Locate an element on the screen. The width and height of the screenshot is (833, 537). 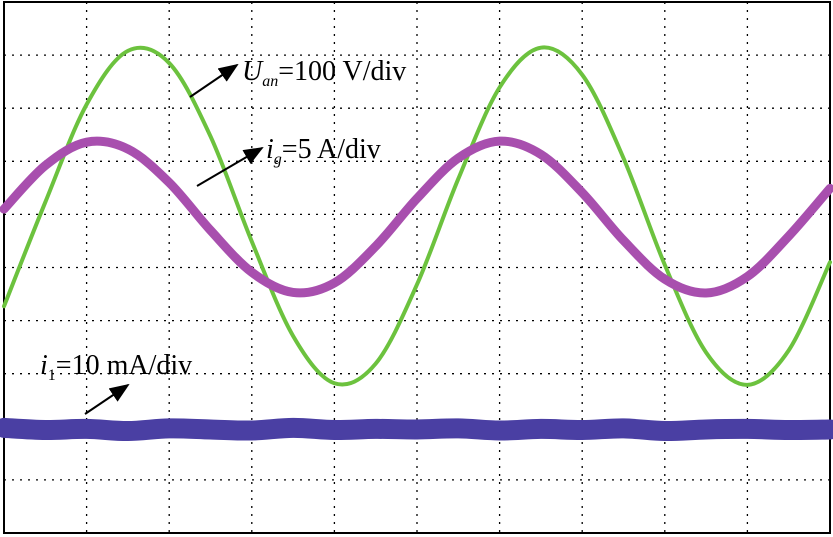
subscript: 1 is located at coordinates (52, 375).